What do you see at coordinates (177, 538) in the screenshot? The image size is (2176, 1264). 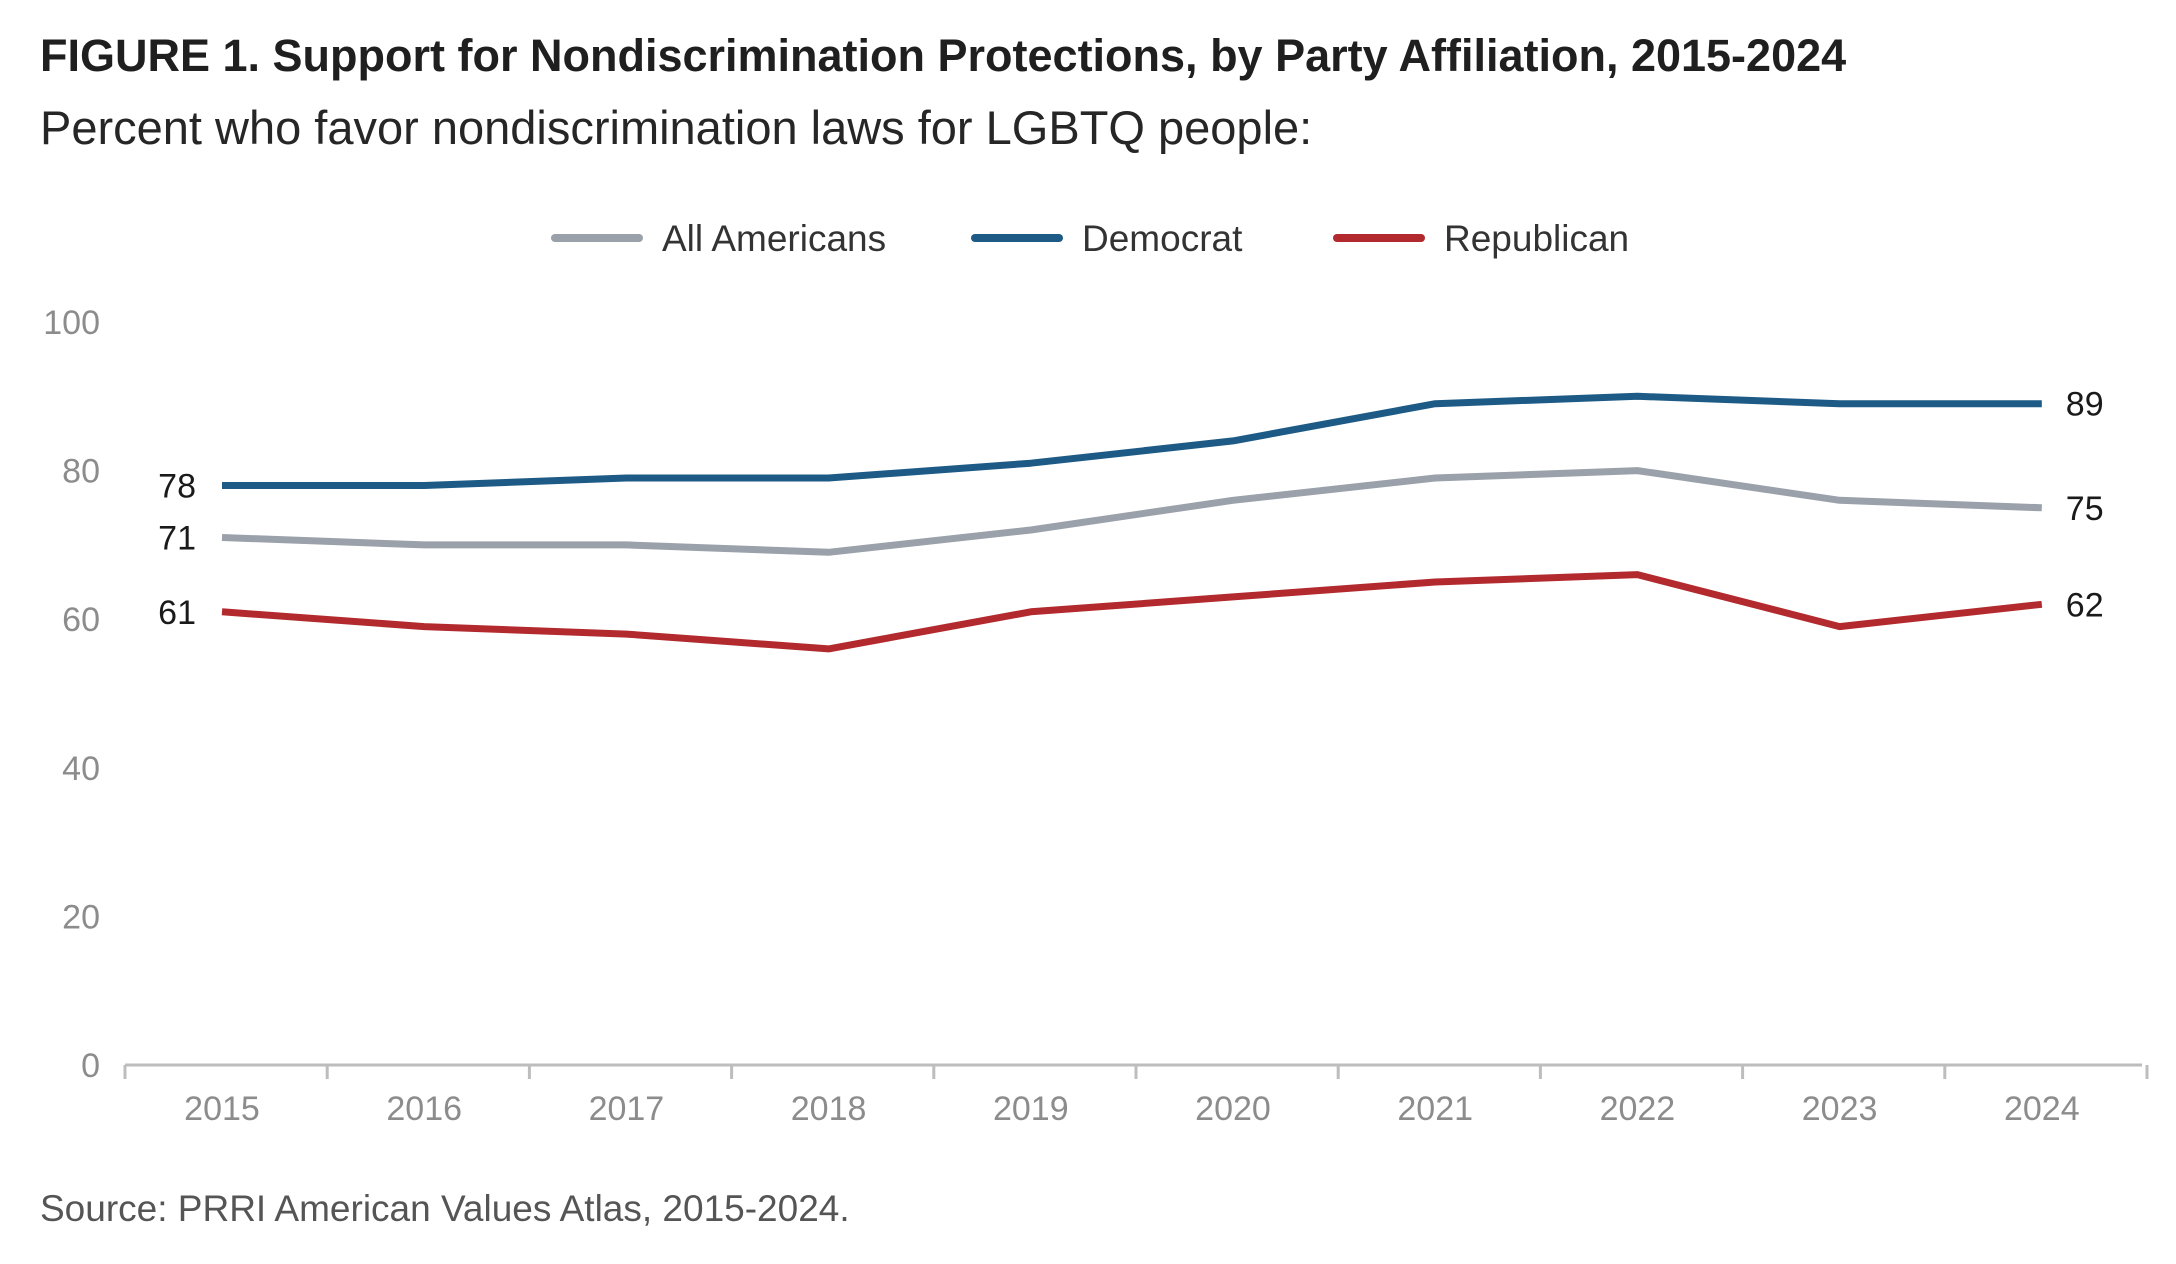 I see `data-label-start-all-americans: 71` at bounding box center [177, 538].